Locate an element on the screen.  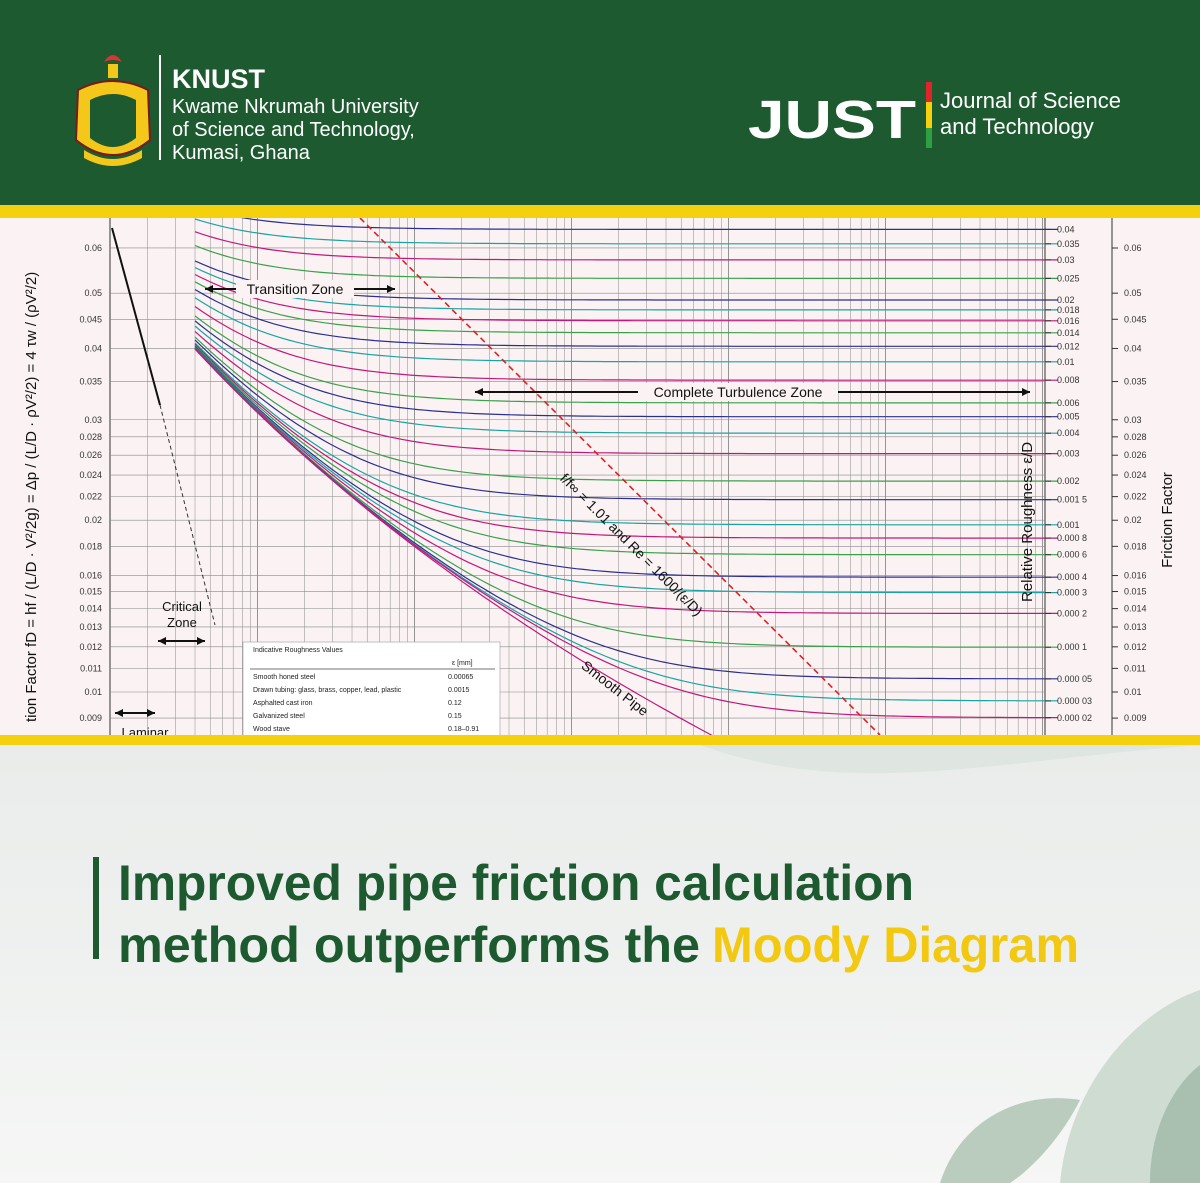
yellow-strip is located at coordinates (600, 211).